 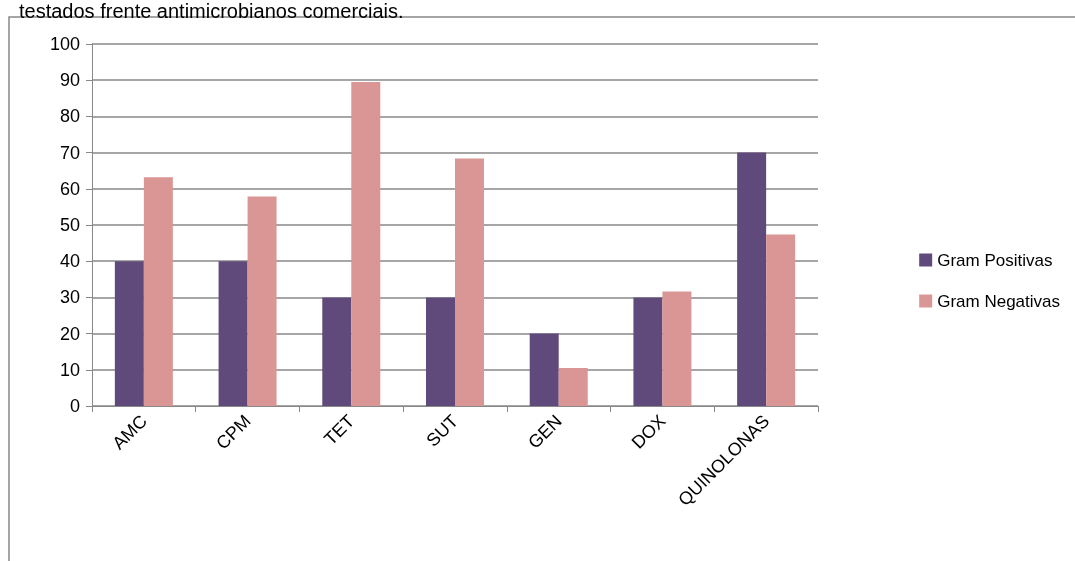 What do you see at coordinates (69, 369) in the screenshot?
I see `y-tick-label: 10` at bounding box center [69, 369].